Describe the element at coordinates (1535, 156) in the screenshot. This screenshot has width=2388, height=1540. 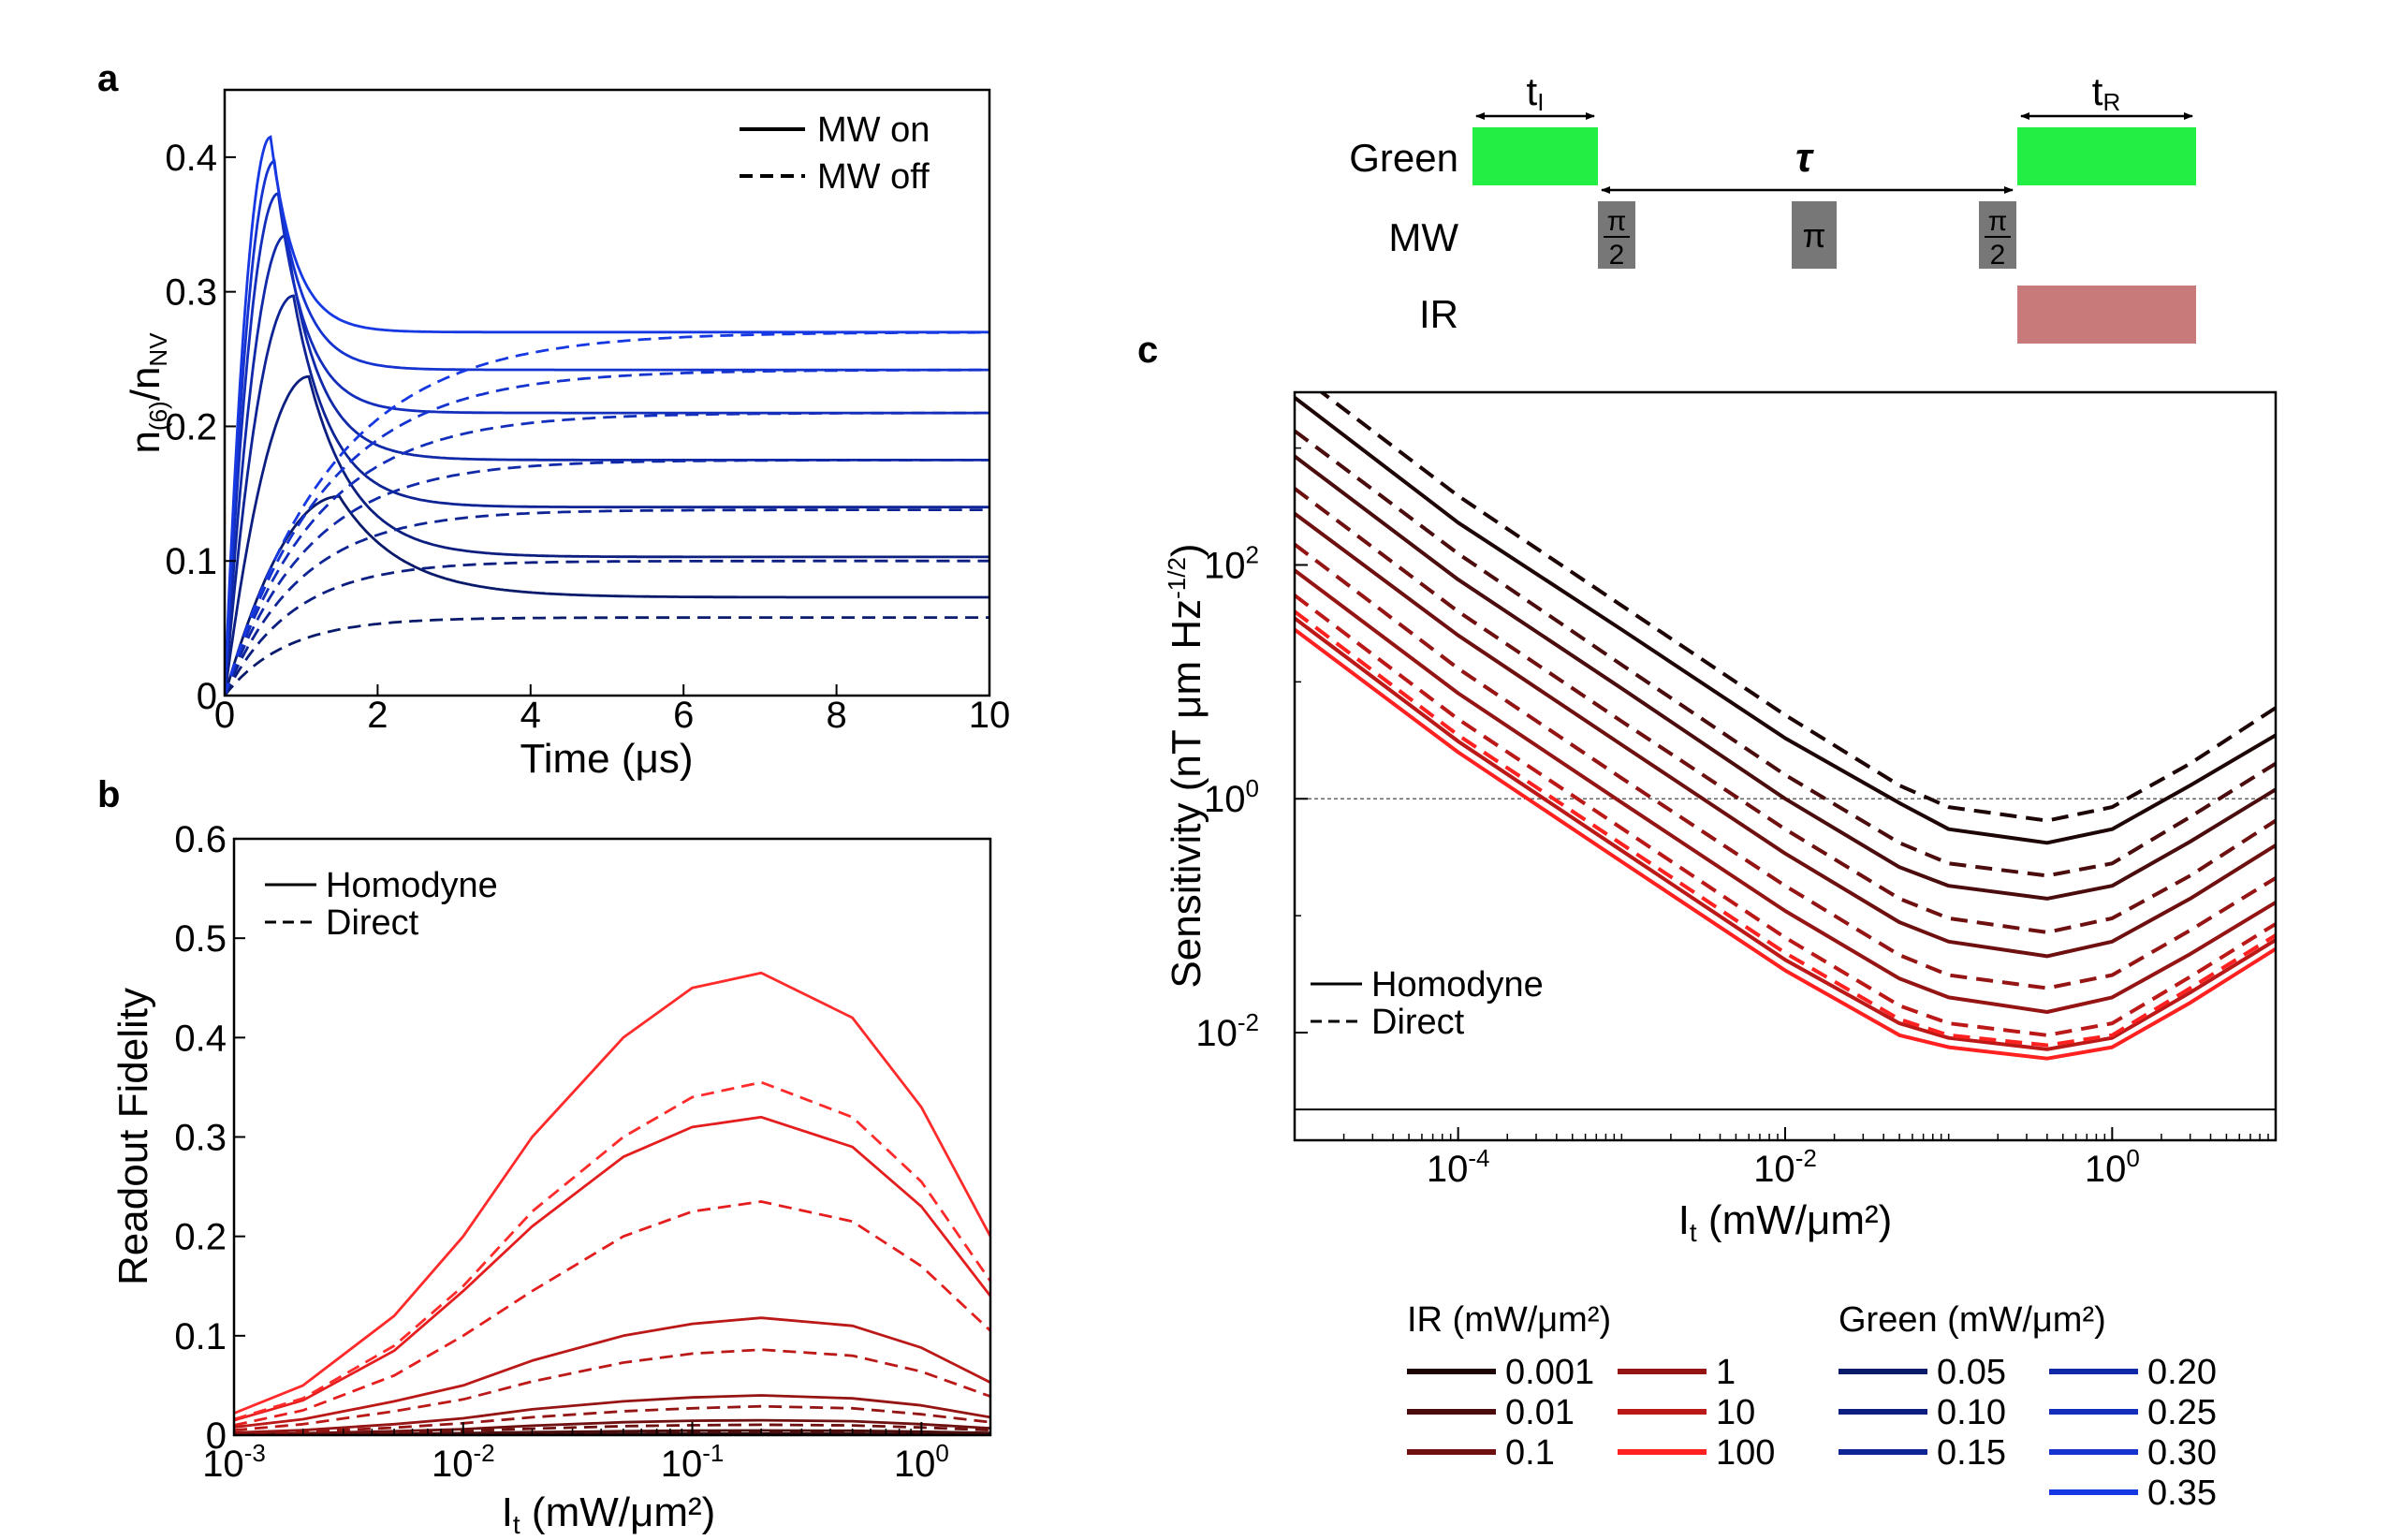
I see `green-pulse-init` at that location.